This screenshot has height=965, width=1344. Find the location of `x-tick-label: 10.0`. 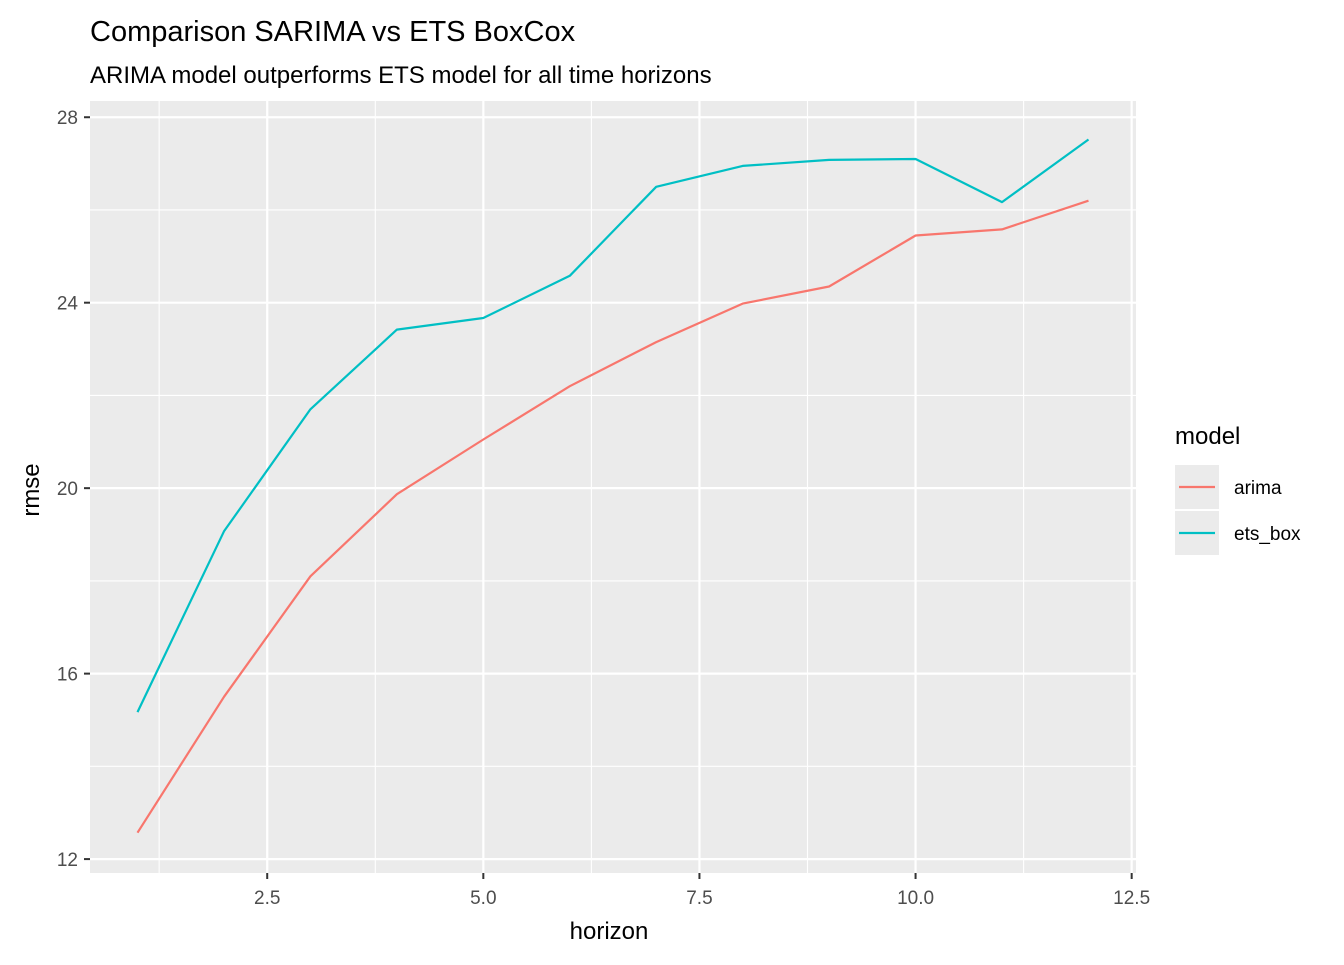

x-tick-label: 10.0 is located at coordinates (915, 898).